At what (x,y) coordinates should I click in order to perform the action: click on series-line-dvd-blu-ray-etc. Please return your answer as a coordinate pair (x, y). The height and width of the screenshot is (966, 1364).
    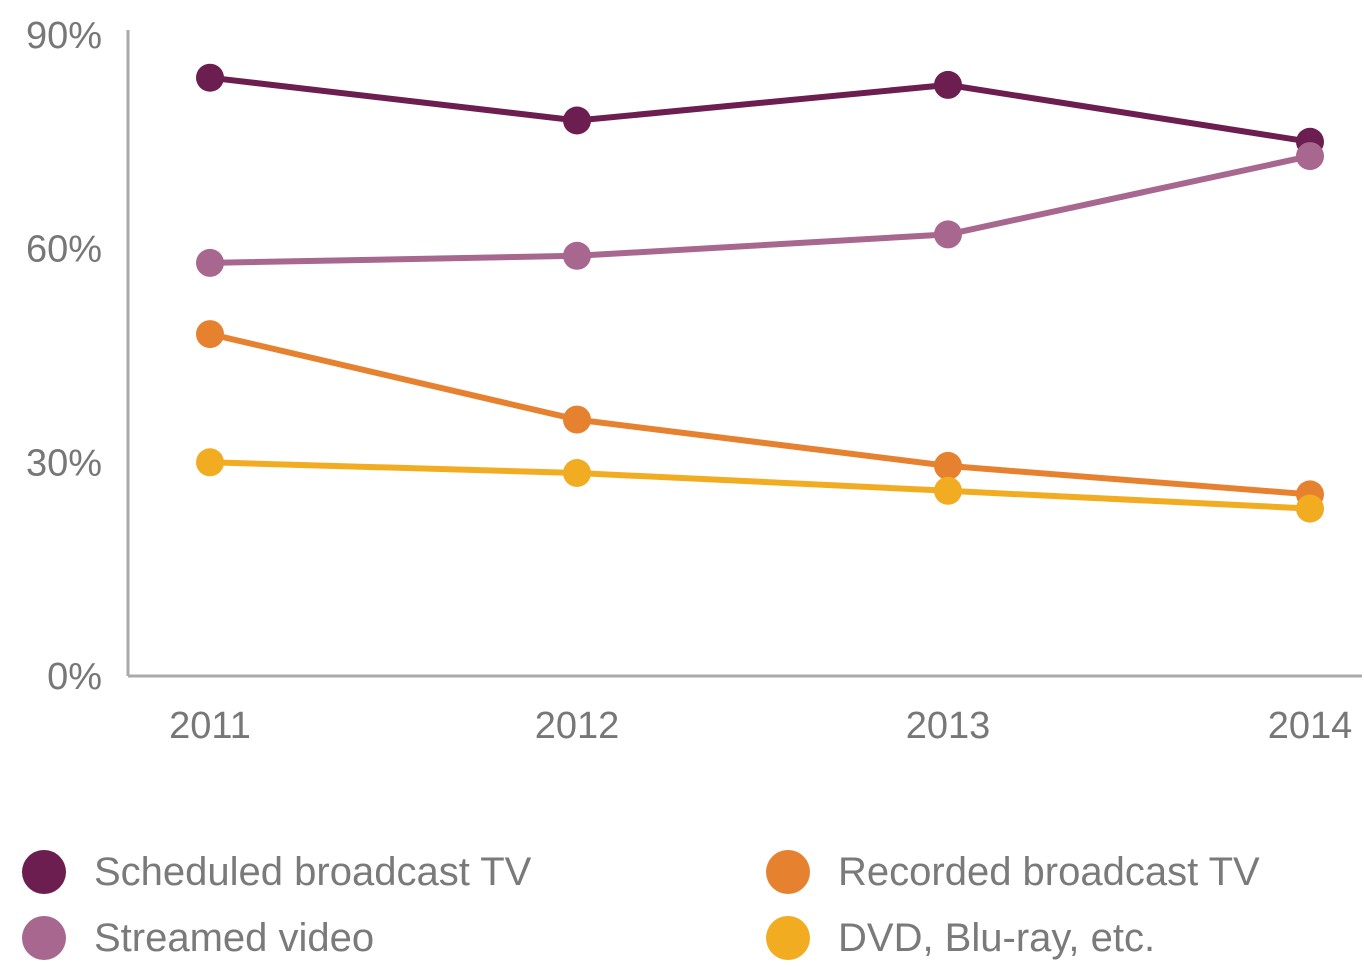
    Looking at the image, I should click on (760, 485).